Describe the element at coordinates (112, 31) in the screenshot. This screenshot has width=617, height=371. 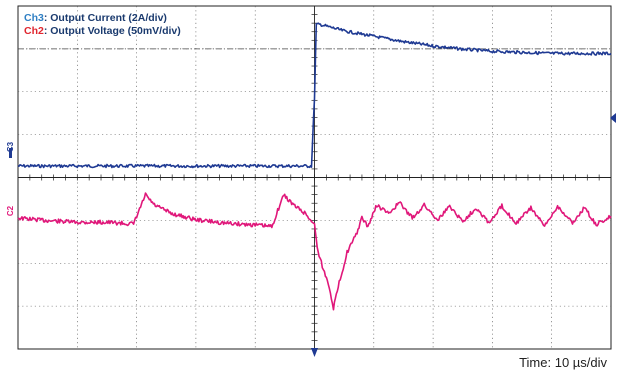
I see `legend-ch2-description: : Output Voltage (50mV/div)` at that location.